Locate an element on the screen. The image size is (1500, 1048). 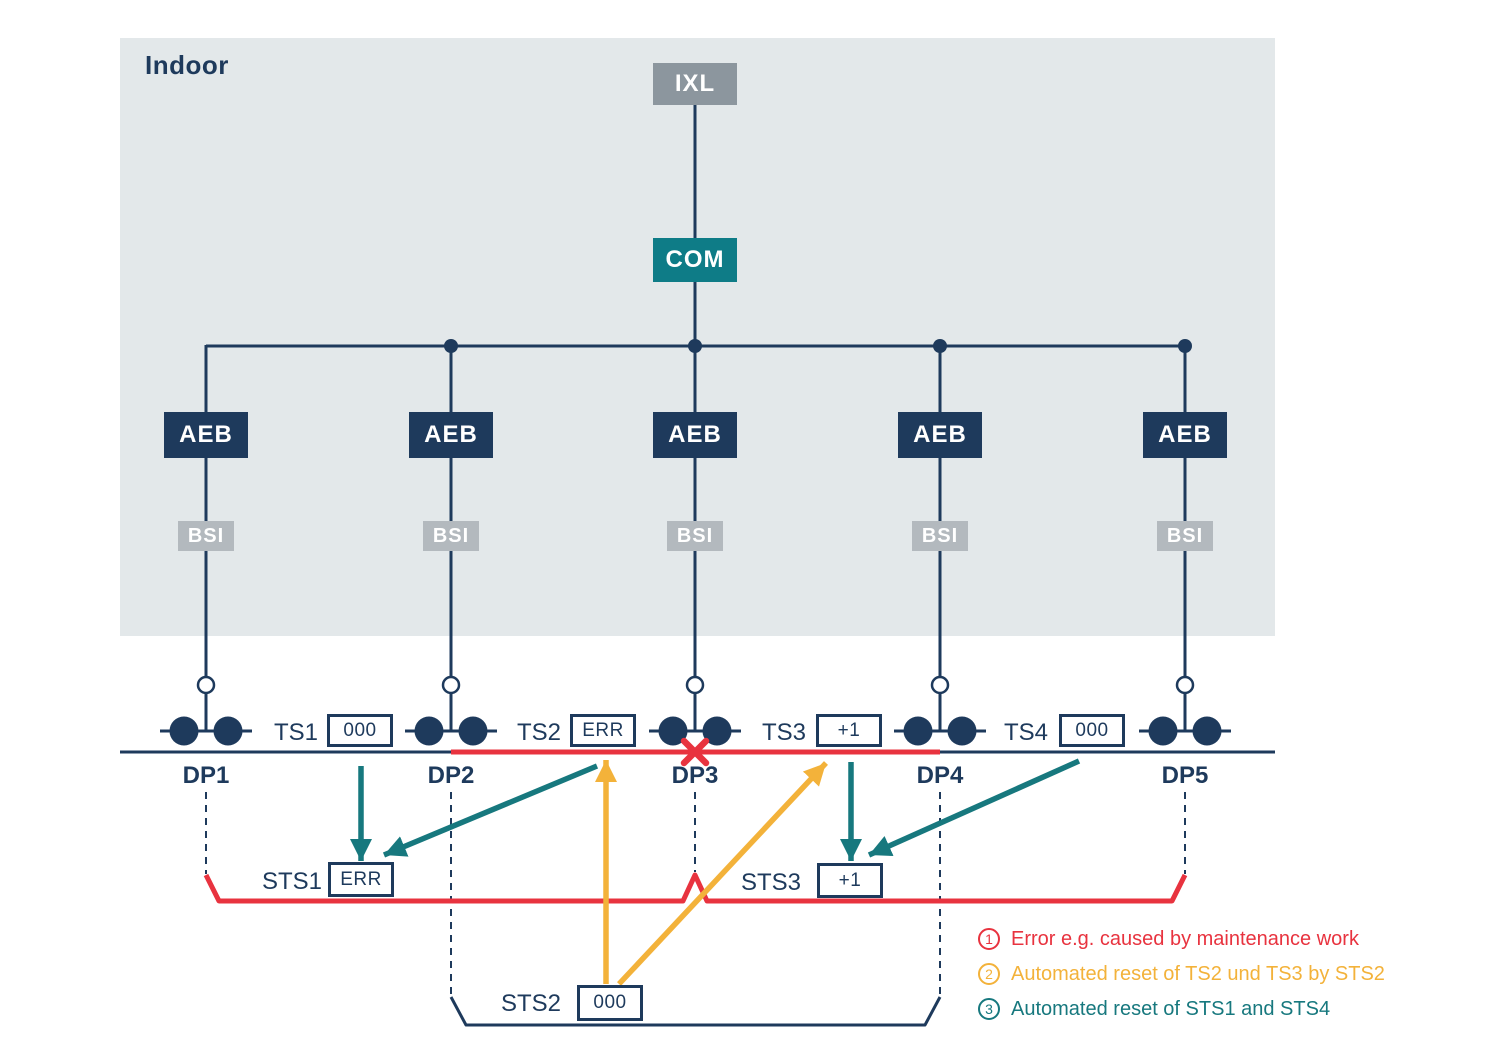
legend-item-ts-reset: 2 Automated reset of TS2 und TS3 by STS2 is located at coordinates (1181, 974).